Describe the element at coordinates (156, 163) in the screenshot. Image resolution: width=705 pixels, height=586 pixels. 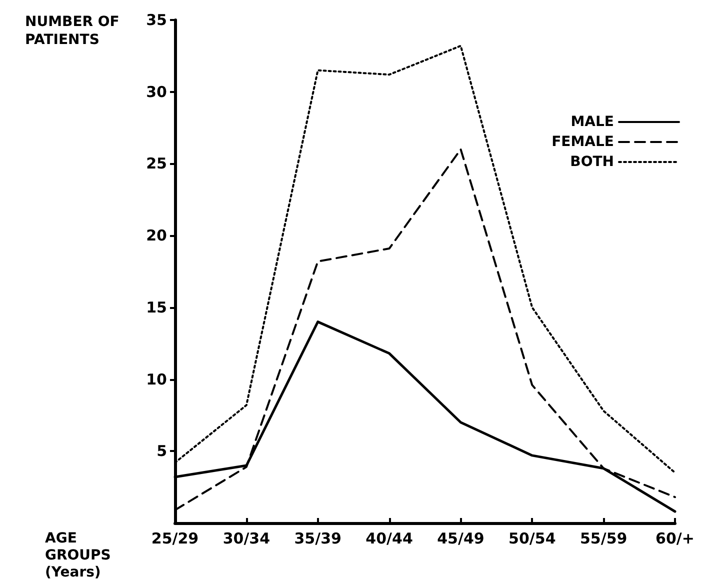
I see `y-tick-label: 25` at that location.